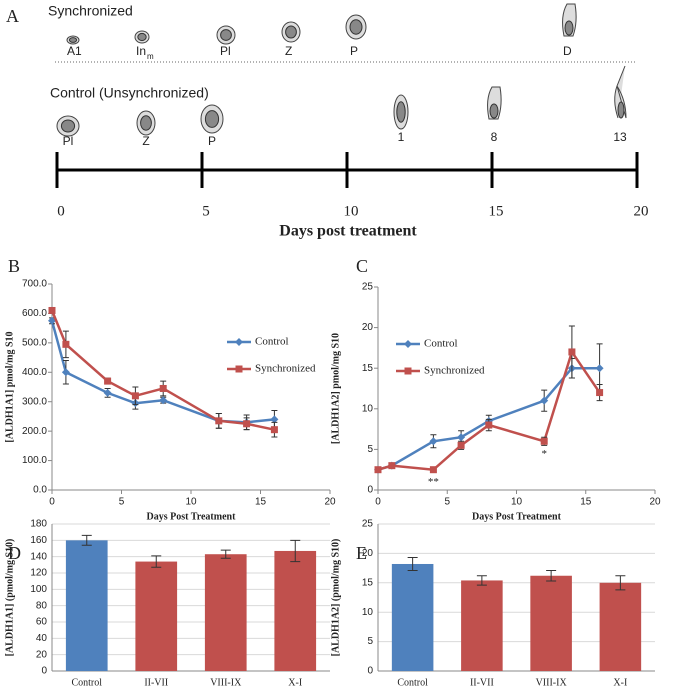 This screenshot has width=675, height=687. What do you see at coordinates (34, 313) in the screenshot?
I see `y-tick-label: 600.0` at bounding box center [34, 313].